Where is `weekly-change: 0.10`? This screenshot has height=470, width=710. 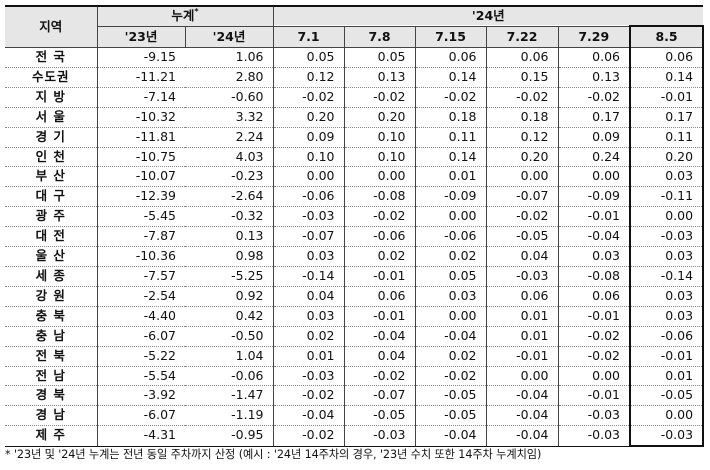
weekly-change: 0.10 is located at coordinates (380, 137).